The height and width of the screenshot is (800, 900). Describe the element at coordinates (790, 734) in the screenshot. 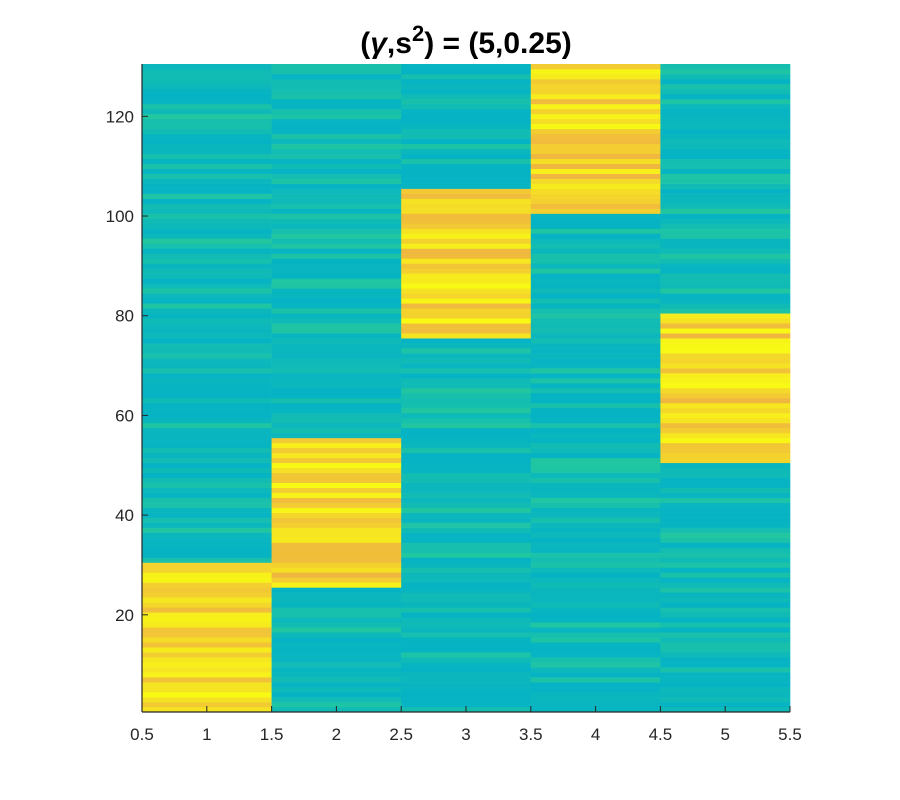

I see `x-tick-label: 5.5` at that location.